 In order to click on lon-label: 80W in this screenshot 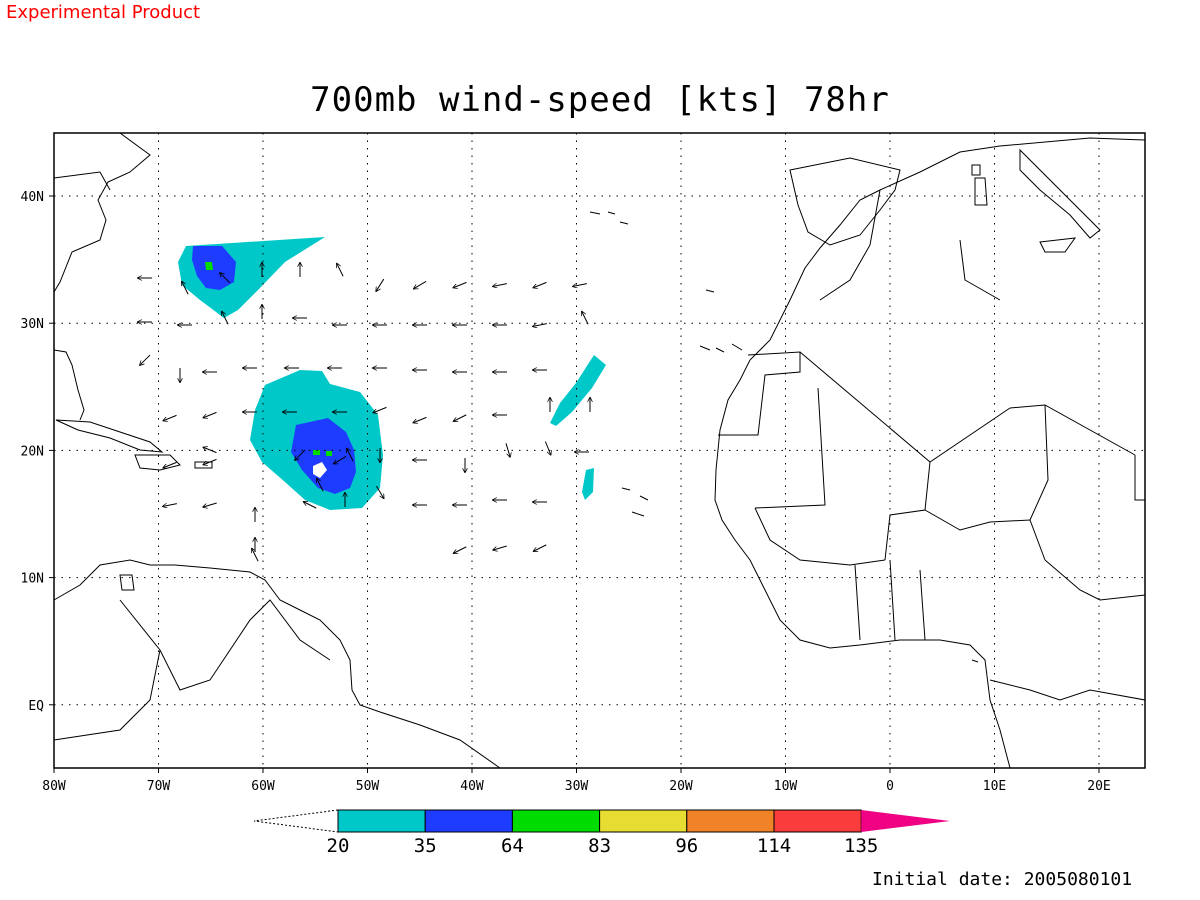, I will do `click(54, 786)`.